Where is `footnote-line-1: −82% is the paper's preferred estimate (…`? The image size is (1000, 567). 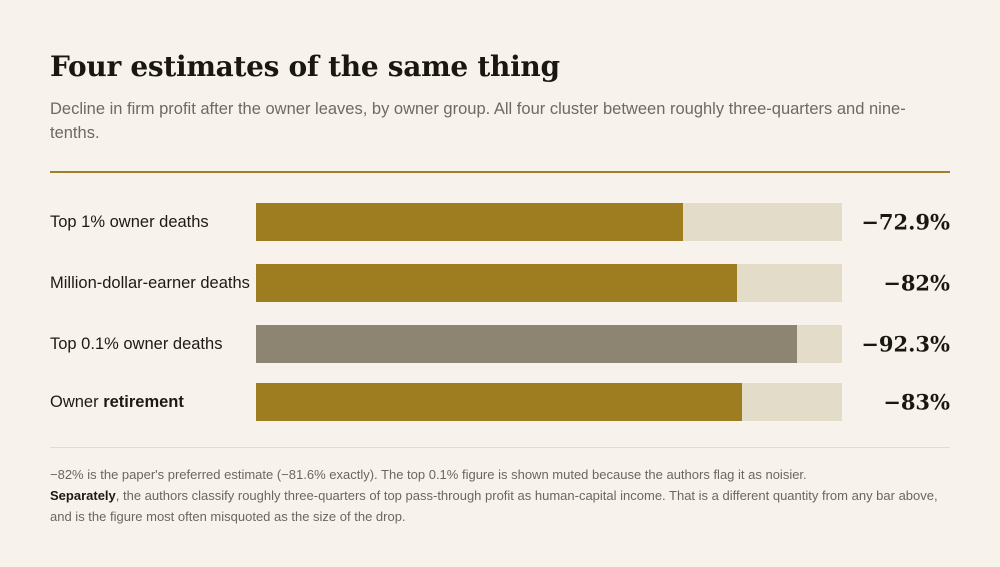
footnote-line-1: −82% is the paper's preferred estimate (… is located at coordinates (428, 474).